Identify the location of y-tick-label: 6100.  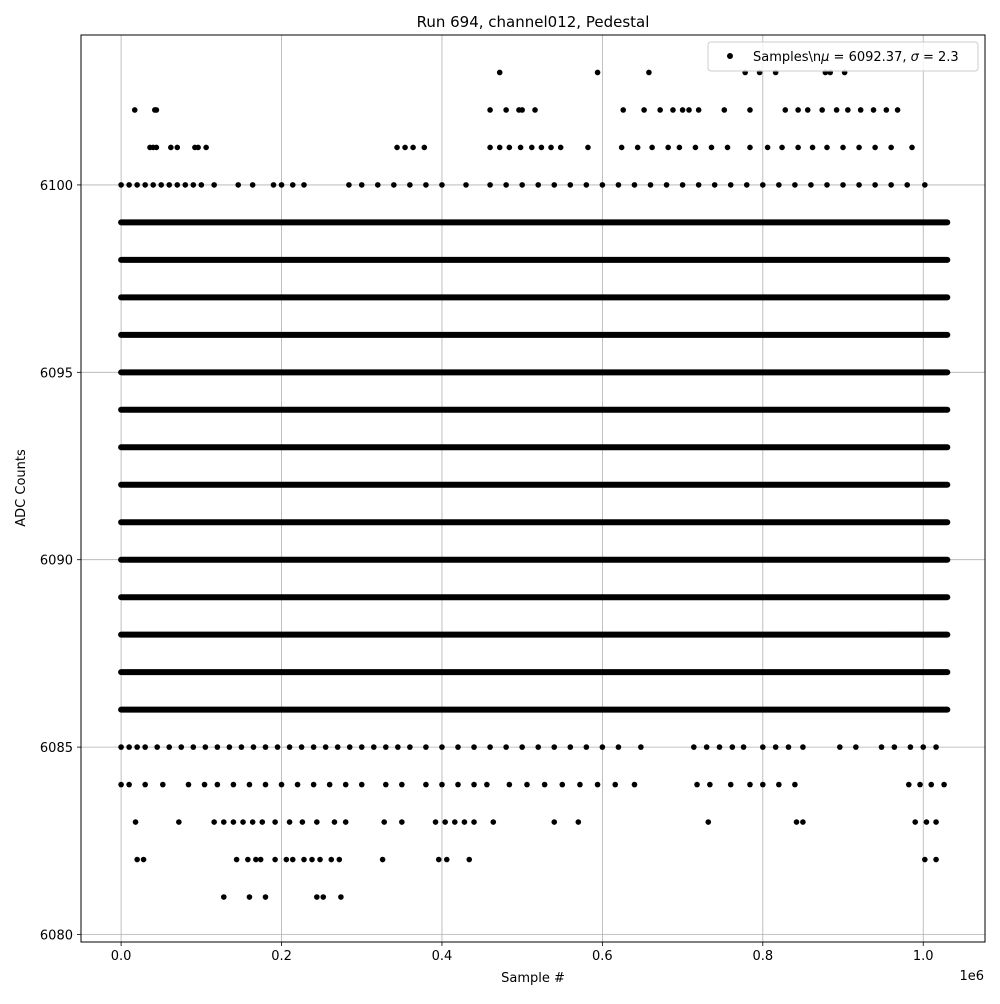
(56, 186).